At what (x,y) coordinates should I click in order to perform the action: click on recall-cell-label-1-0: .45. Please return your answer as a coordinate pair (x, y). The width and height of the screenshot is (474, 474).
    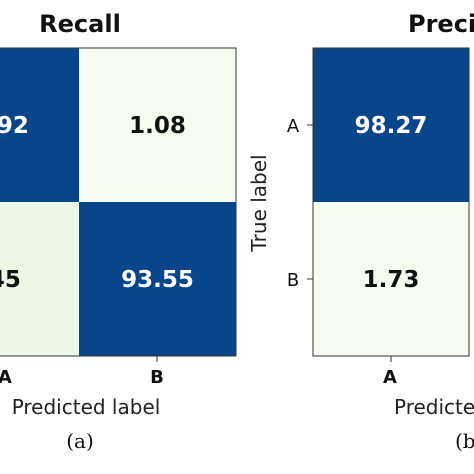
    Looking at the image, I should click on (10, 280).